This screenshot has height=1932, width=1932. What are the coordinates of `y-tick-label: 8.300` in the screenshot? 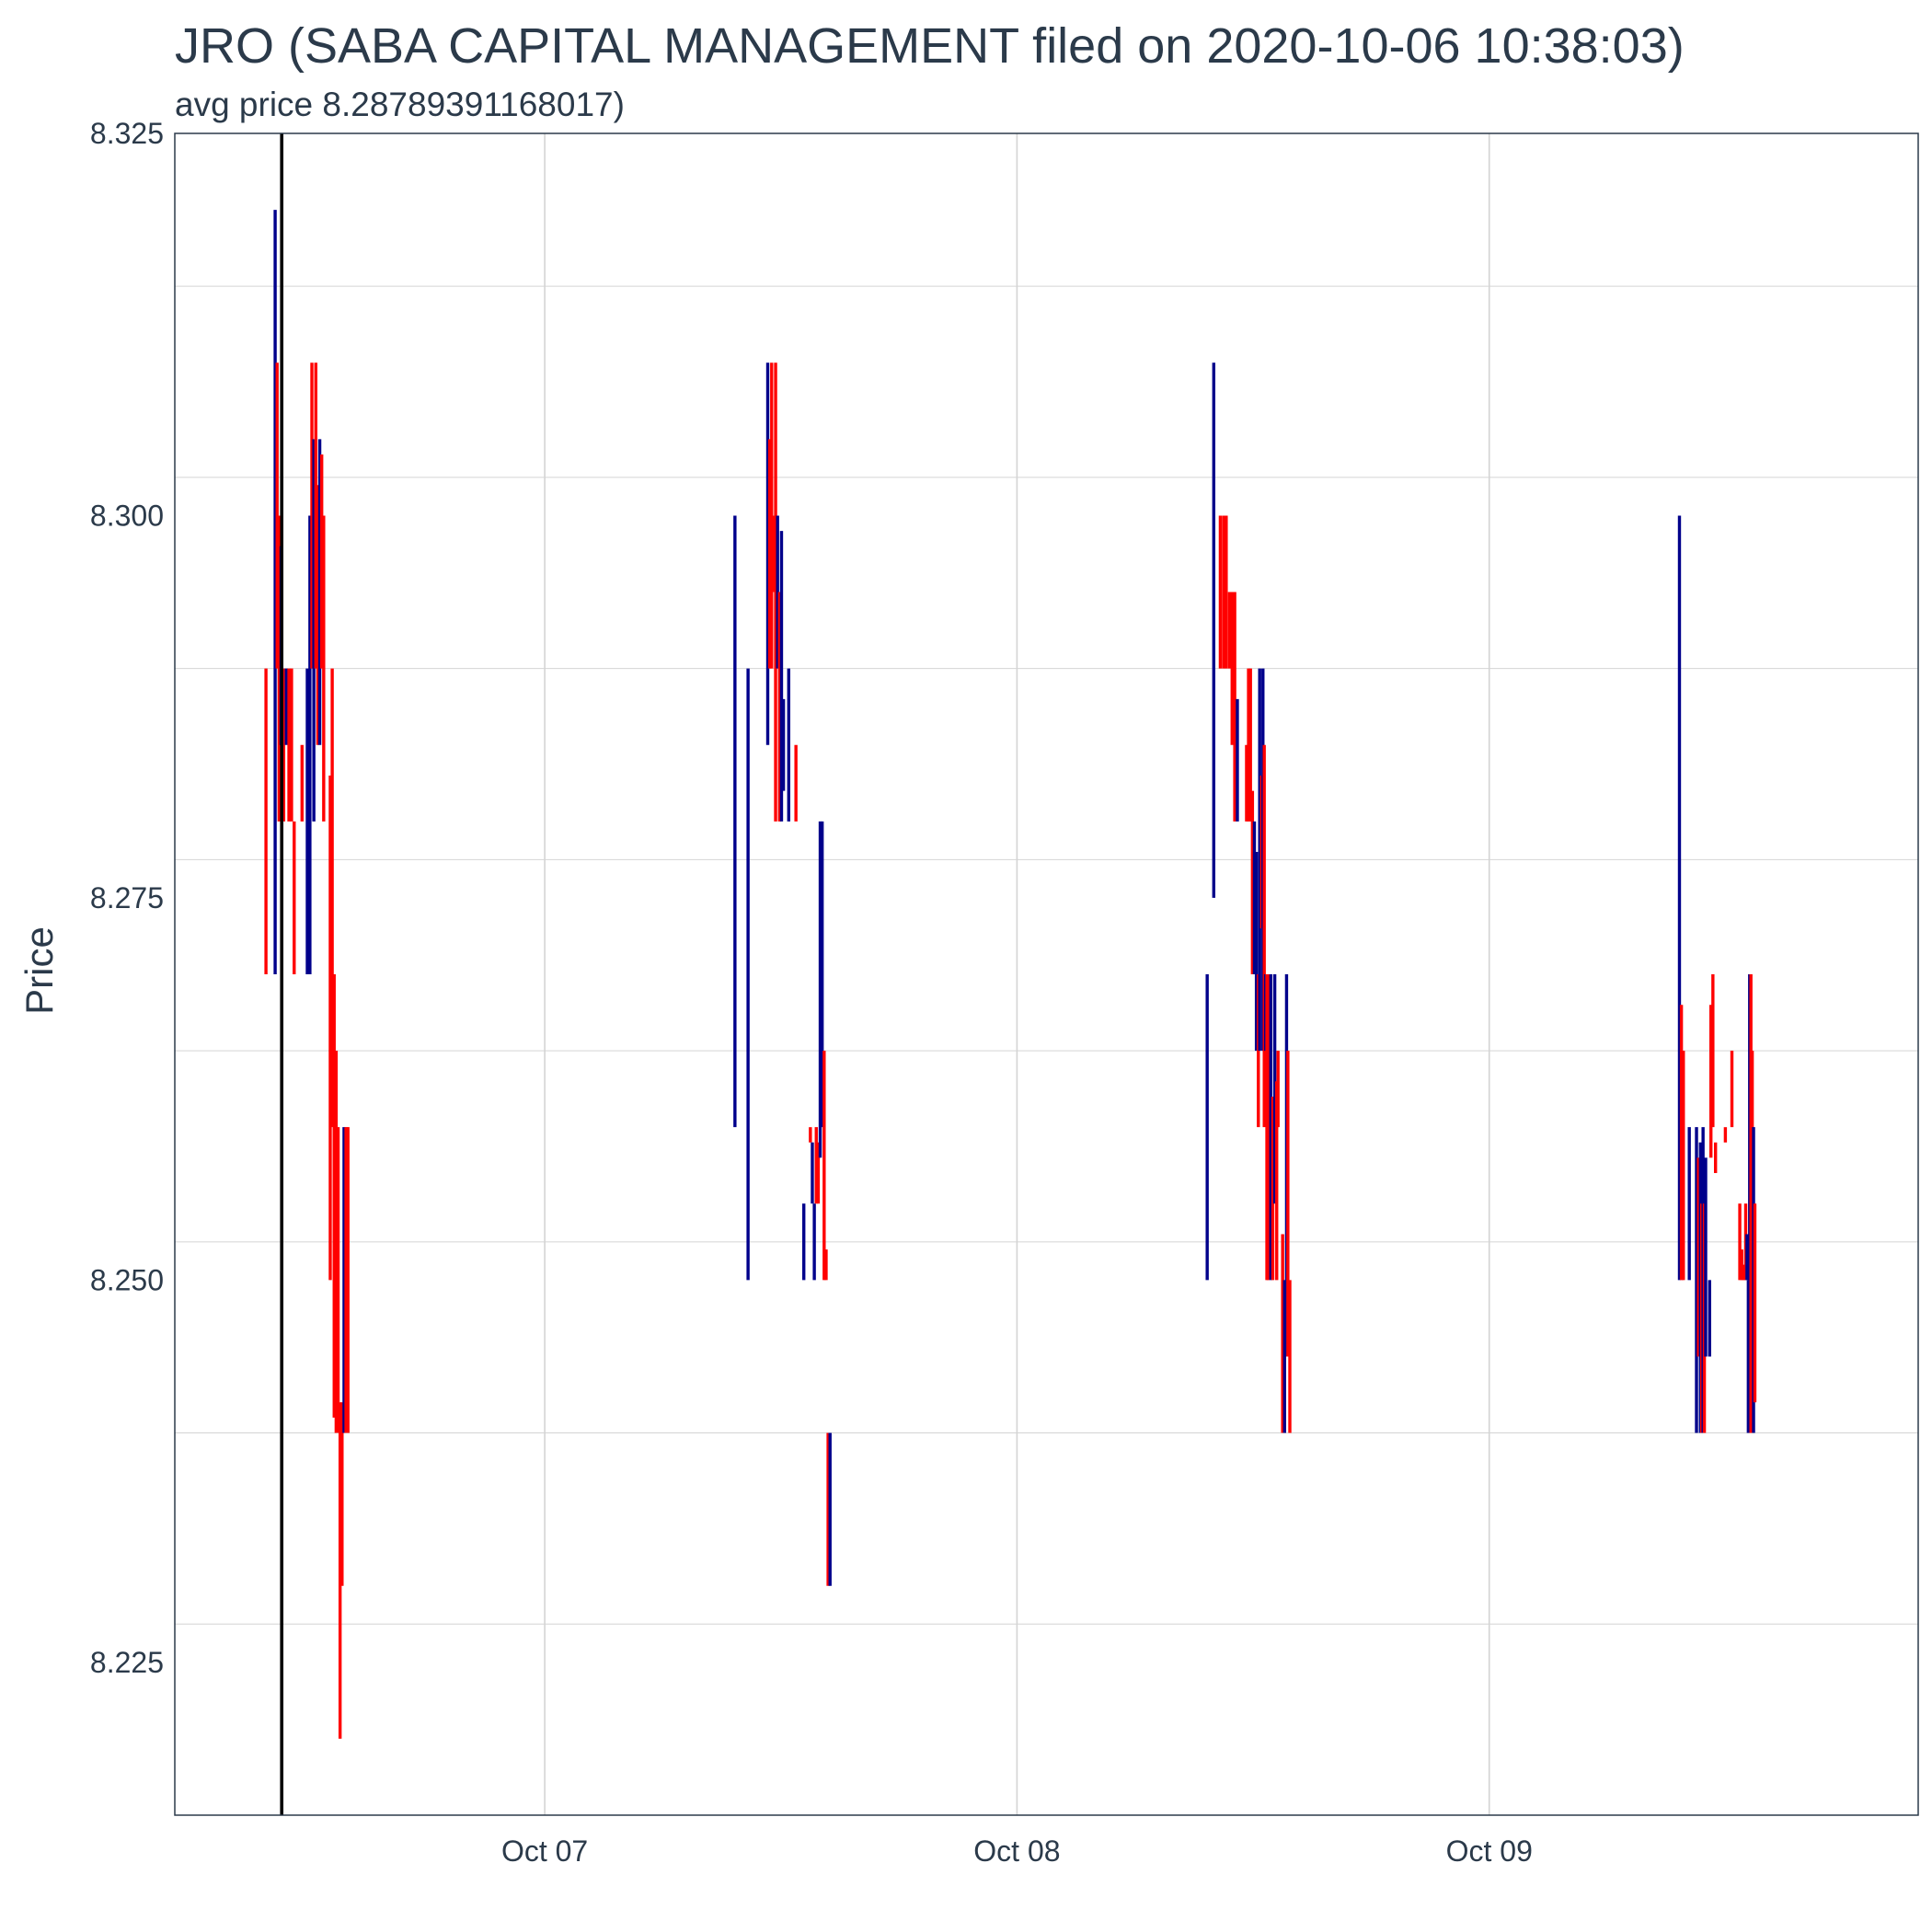 It's located at (127, 515).